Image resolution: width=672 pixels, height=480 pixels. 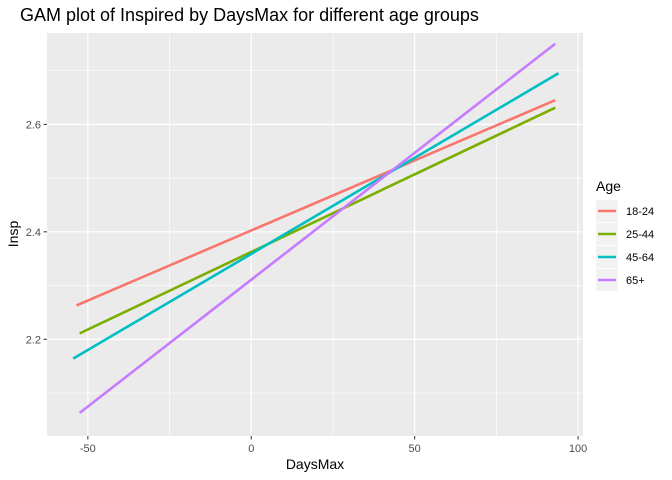 I want to click on y-tick-label: 2.4, so click(x=33, y=233).